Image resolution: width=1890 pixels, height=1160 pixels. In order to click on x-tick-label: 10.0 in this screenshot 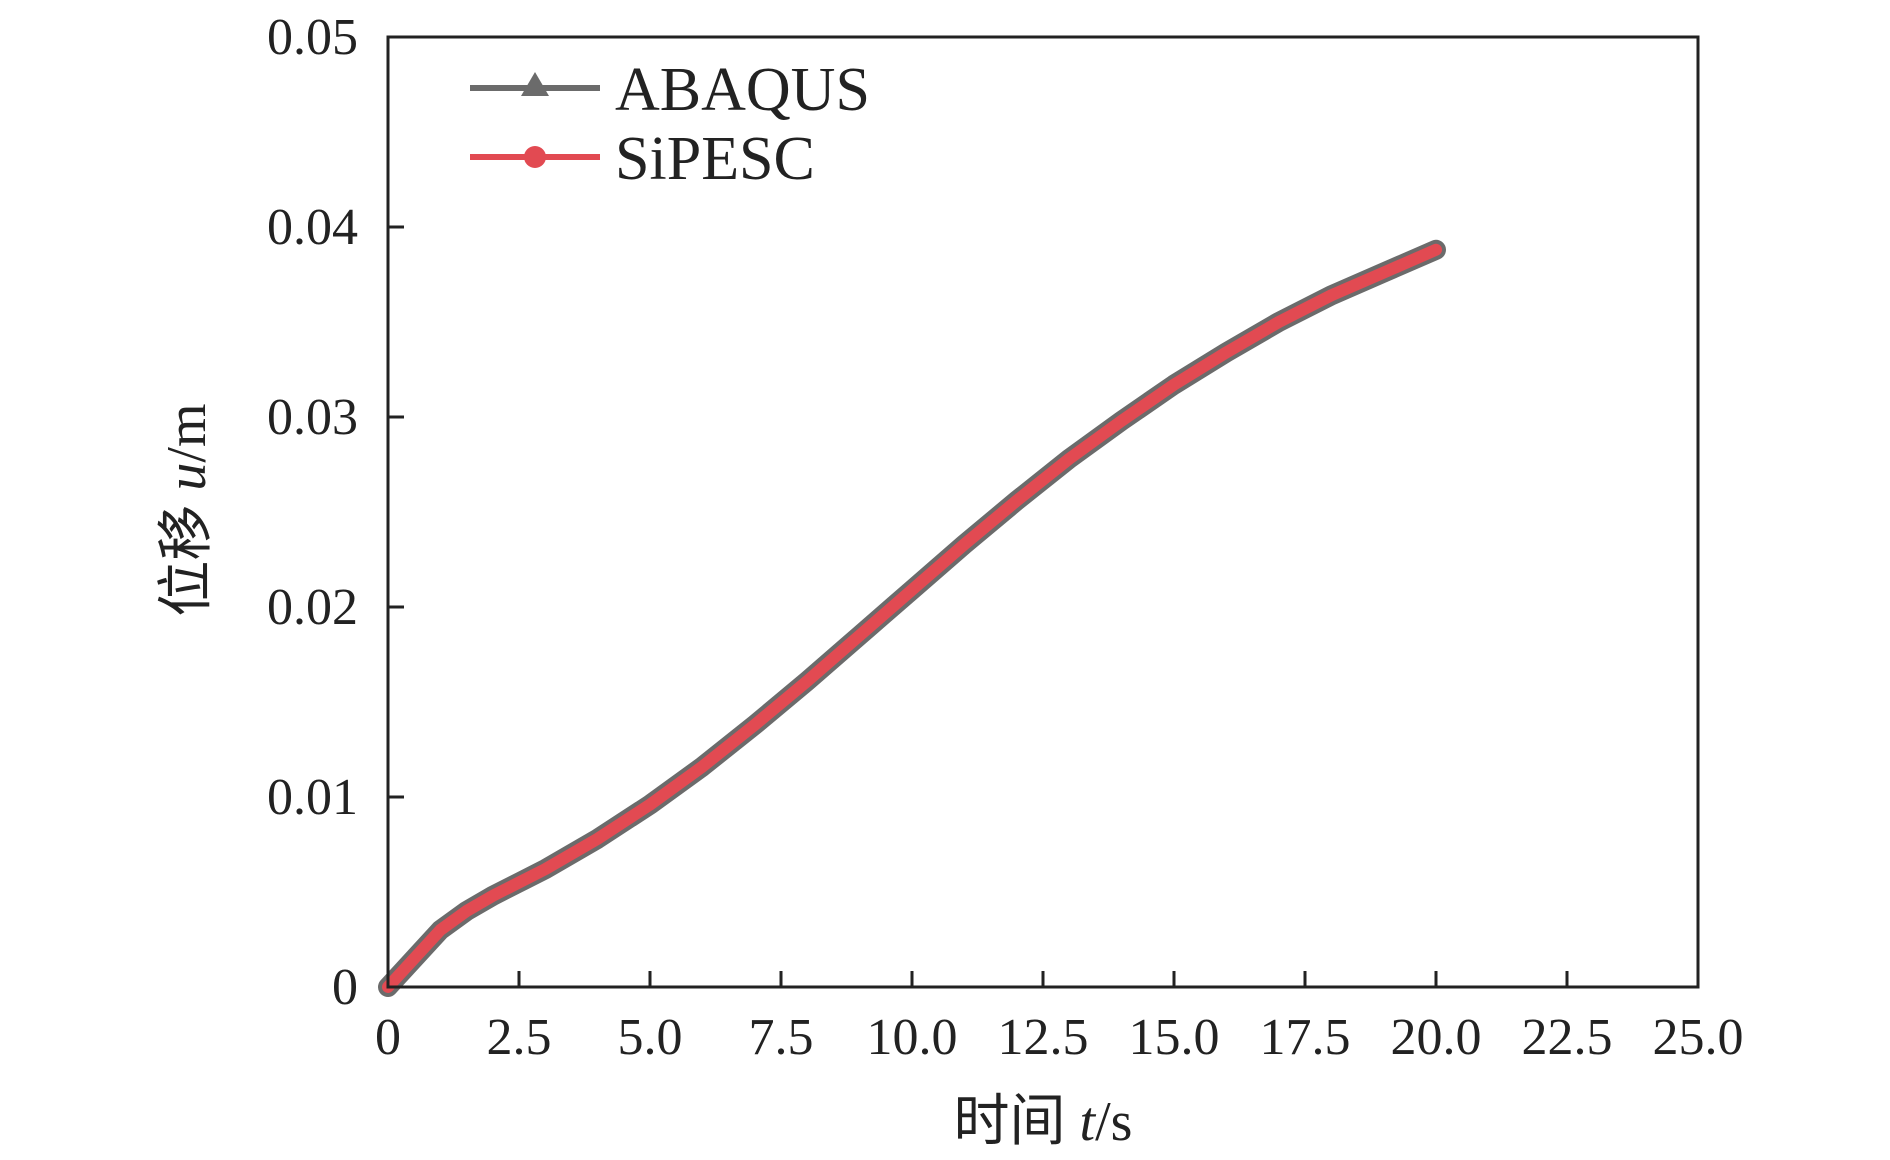, I will do `click(912, 1037)`.